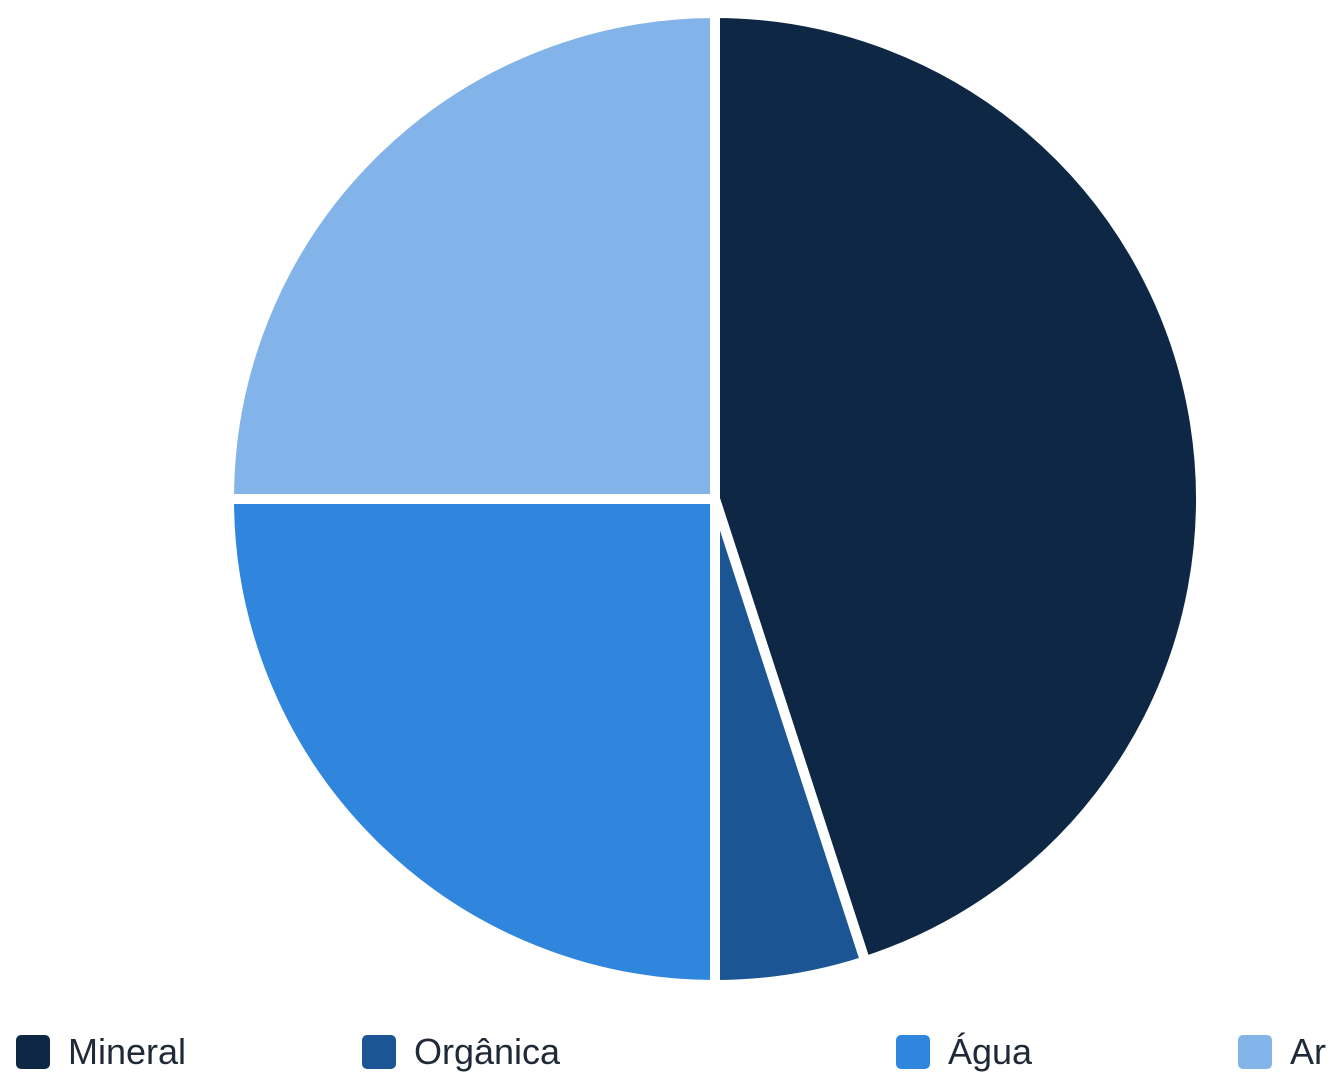 The height and width of the screenshot is (1072, 1332). What do you see at coordinates (666, 1052) in the screenshot?
I see `legend: Mineral Orgânica Água Ar` at bounding box center [666, 1052].